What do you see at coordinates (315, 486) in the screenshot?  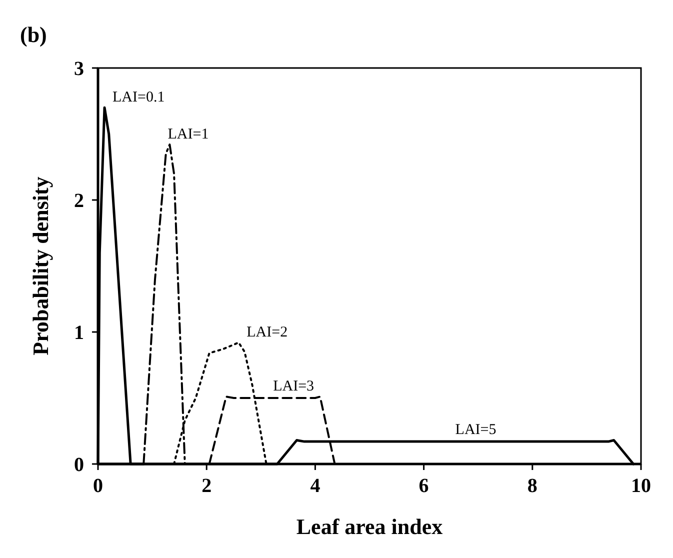 I see `x-tick-label: 4` at bounding box center [315, 486].